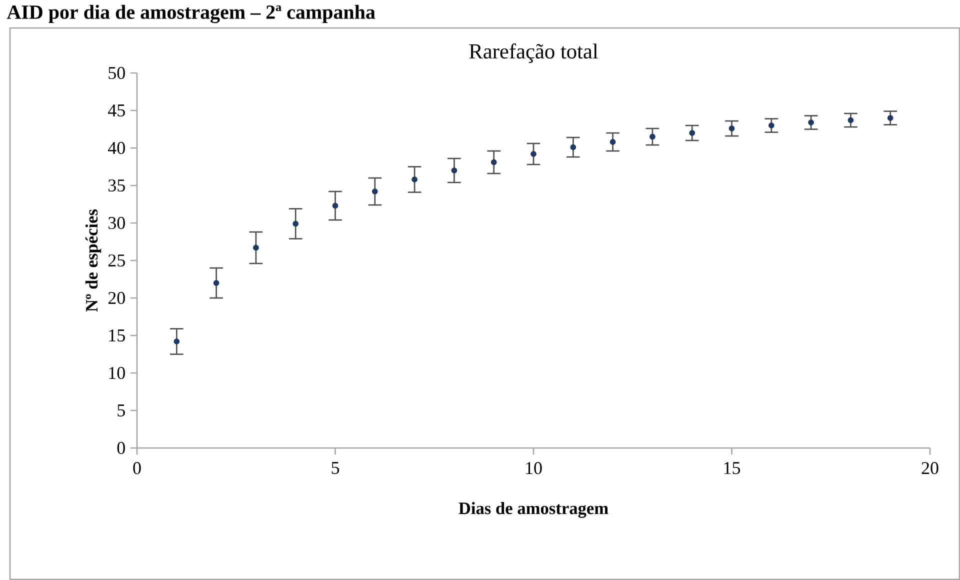 The width and height of the screenshot is (960, 580). What do you see at coordinates (116, 110) in the screenshot?
I see `y-tick-label: 45` at bounding box center [116, 110].